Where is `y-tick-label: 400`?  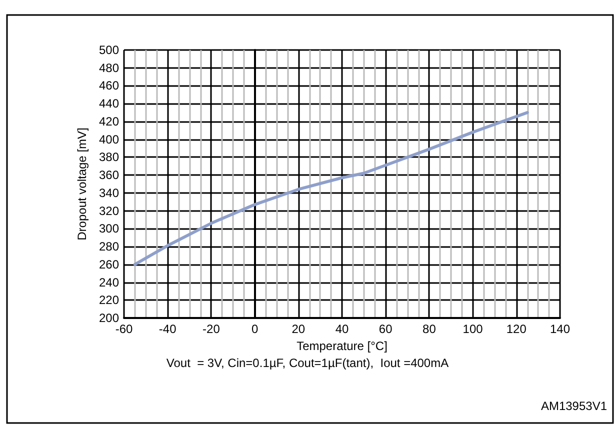
y-tick-label: 400 is located at coordinates (109, 139).